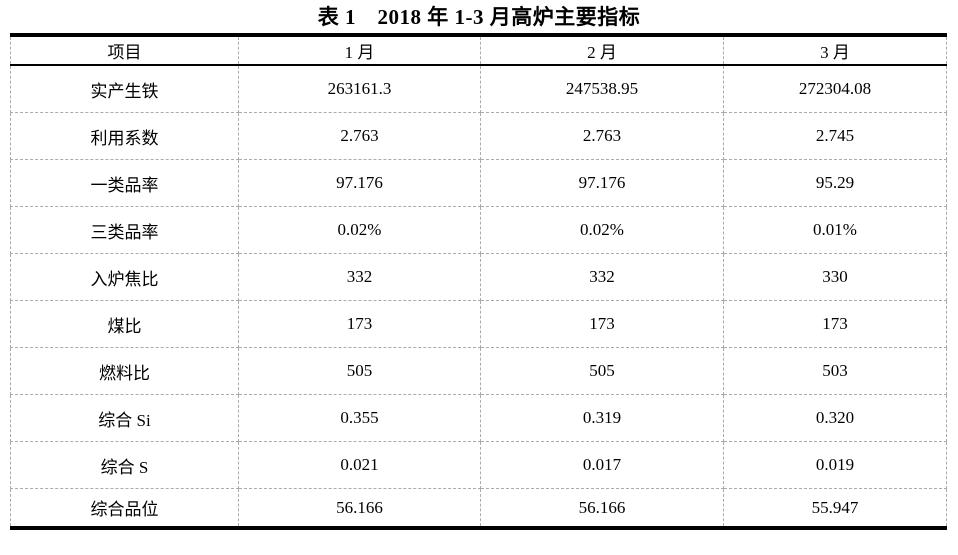 Image resolution: width=958 pixels, height=555 pixels. I want to click on row-label: 燃料比, so click(124, 371).